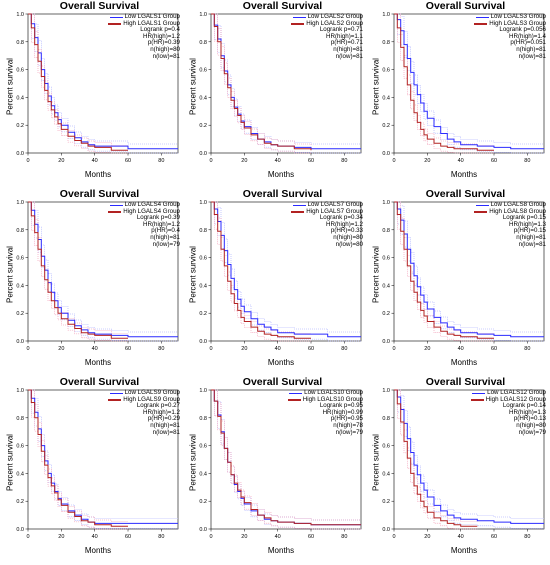  I want to click on stat-line: p(HR)=0.29, so click(163, 419).